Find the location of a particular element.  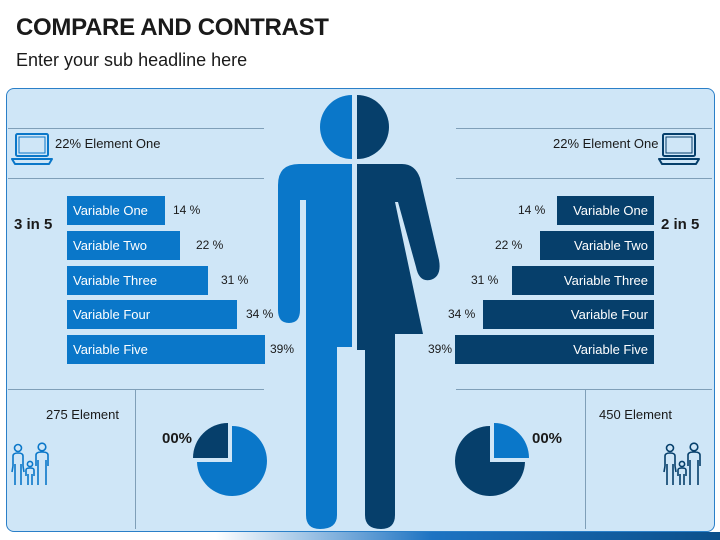

right-bar-variable-one: Variable One is located at coordinates (605, 210).